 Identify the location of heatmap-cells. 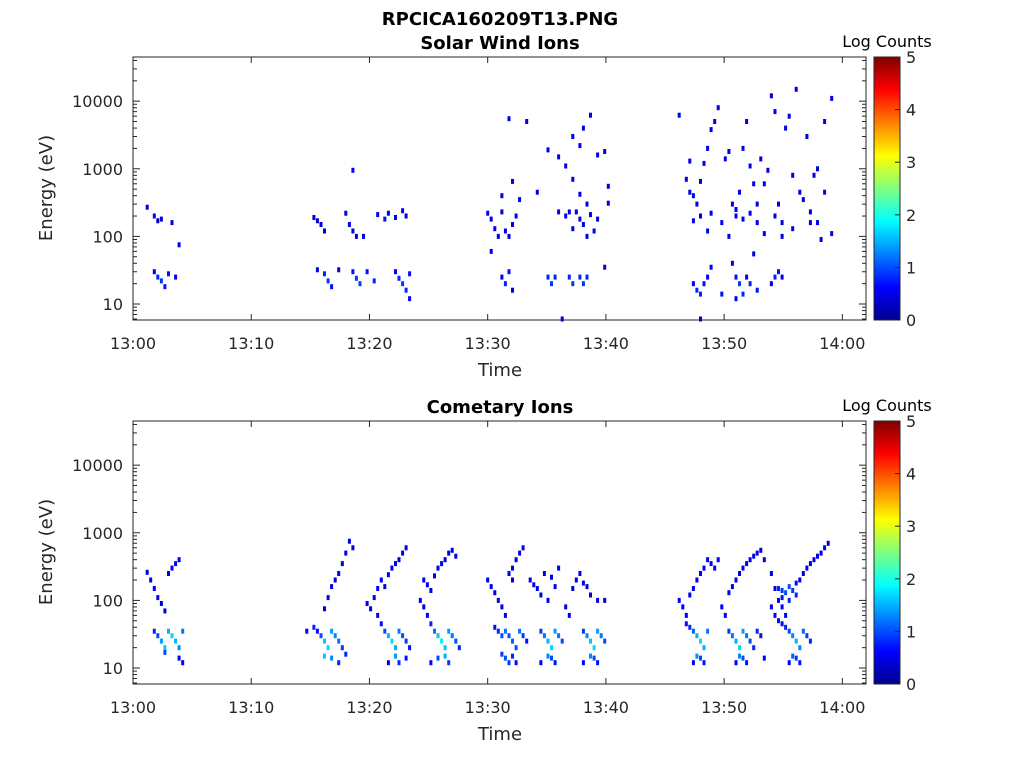
(487, 602).